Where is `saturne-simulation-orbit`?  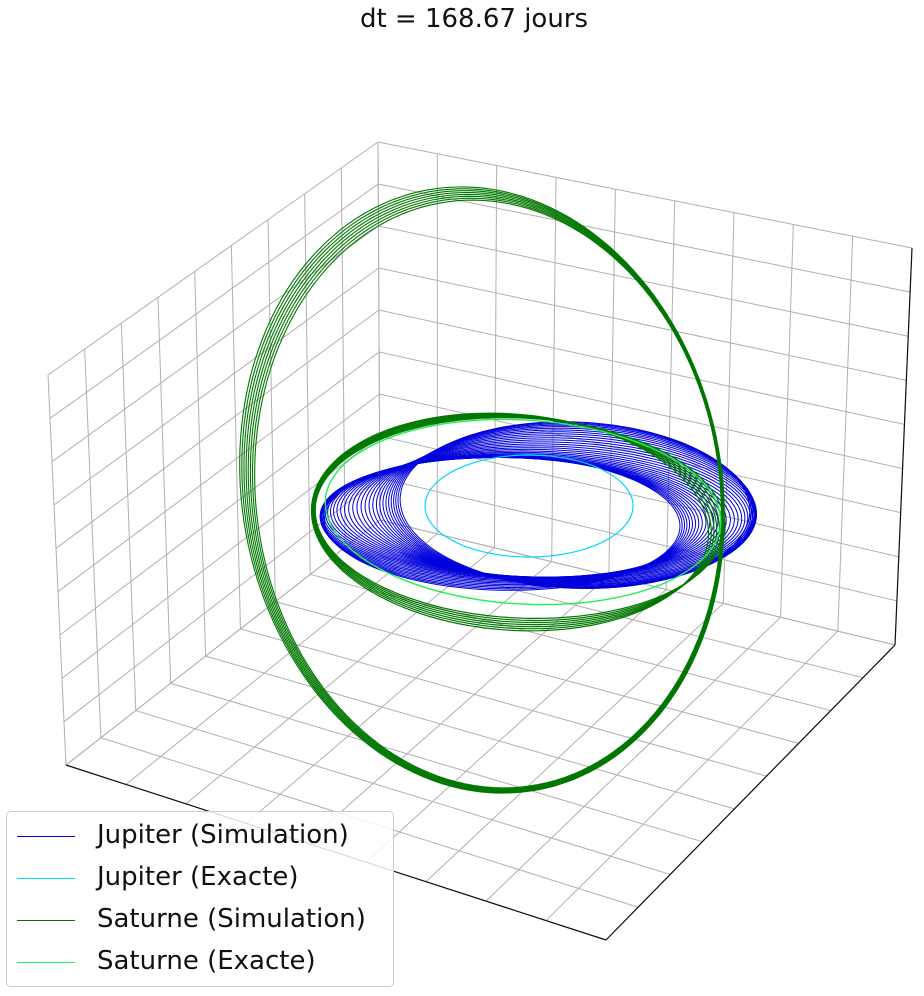
saturne-simulation-orbit is located at coordinates (510, 522).